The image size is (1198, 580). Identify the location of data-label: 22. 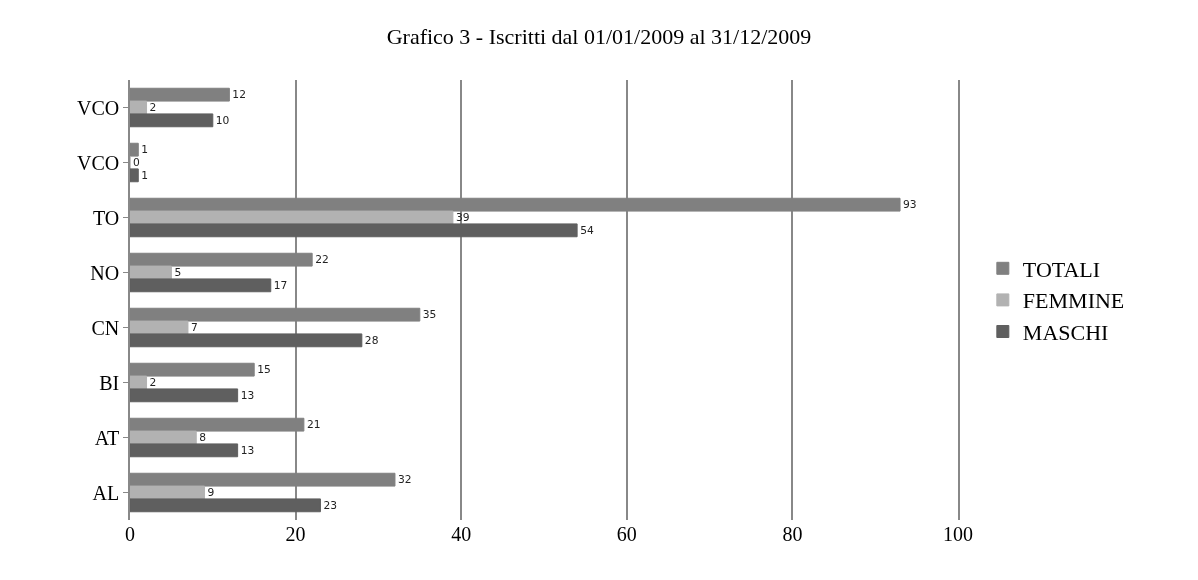
(322, 260).